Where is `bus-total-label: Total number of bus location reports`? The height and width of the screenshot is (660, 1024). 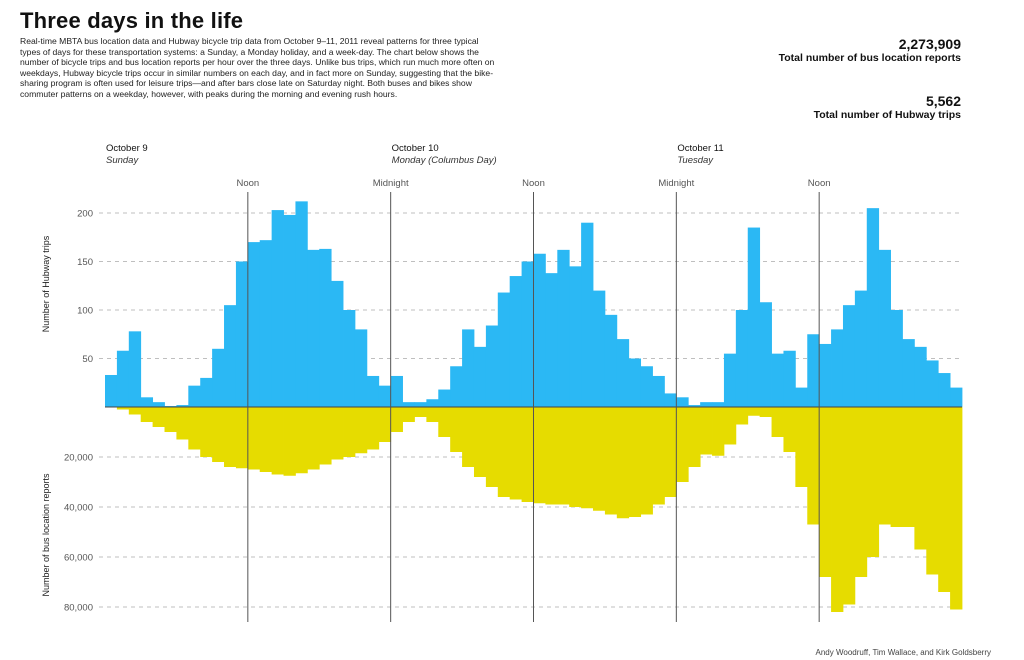
bus-total-label: Total number of bus location reports is located at coordinates (869, 58).